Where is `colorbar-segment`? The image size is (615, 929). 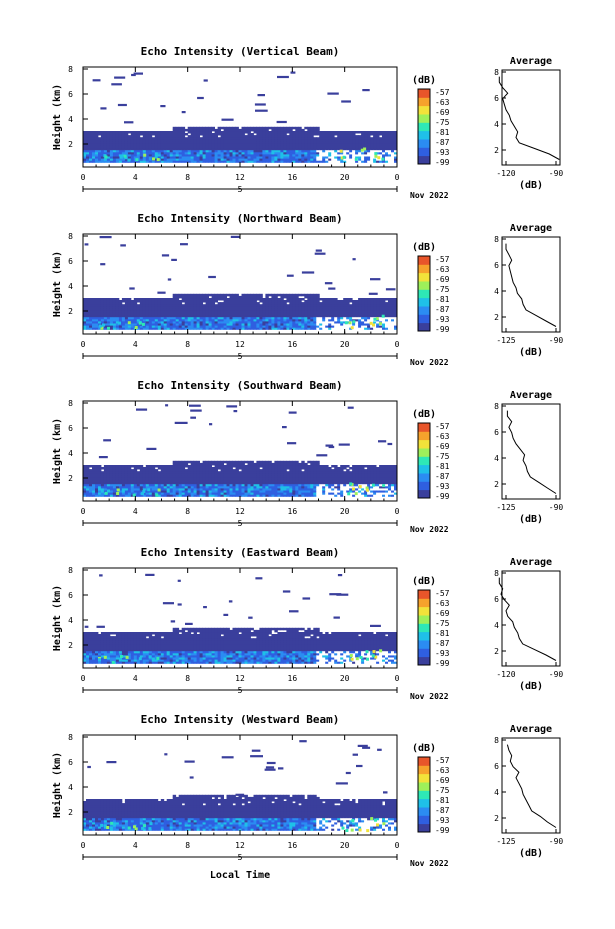 colorbar-segment is located at coordinates (424, 127).